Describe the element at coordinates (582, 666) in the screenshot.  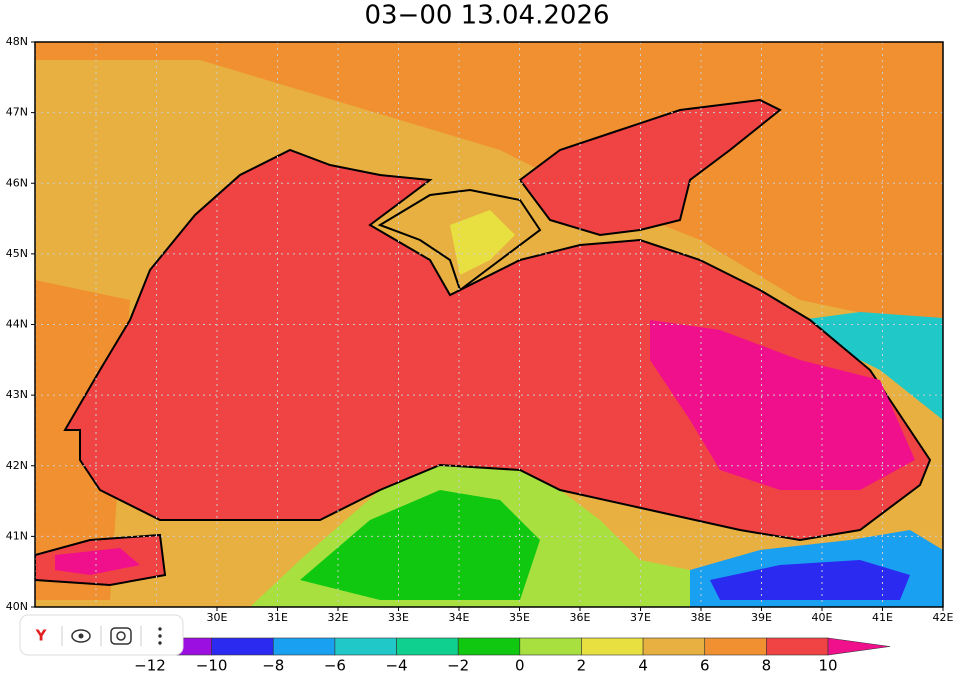
I see `colorbar-label: 2` at that location.